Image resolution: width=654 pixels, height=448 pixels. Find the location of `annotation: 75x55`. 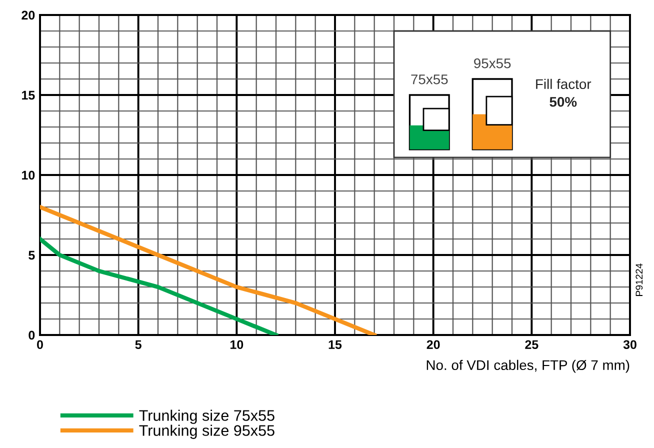

annotation: 75x55 is located at coordinates (429, 79).